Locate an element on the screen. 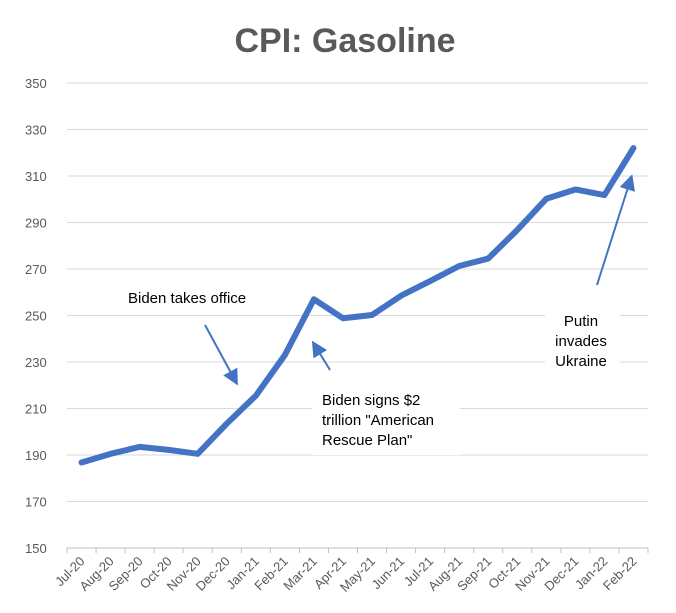 The width and height of the screenshot is (676, 613). y-tick-label: 210 is located at coordinates (36, 409).